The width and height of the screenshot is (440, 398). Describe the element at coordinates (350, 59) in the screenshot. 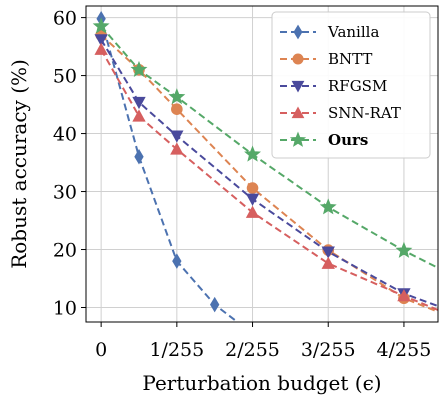

I see `legend-label: BNTT` at that location.